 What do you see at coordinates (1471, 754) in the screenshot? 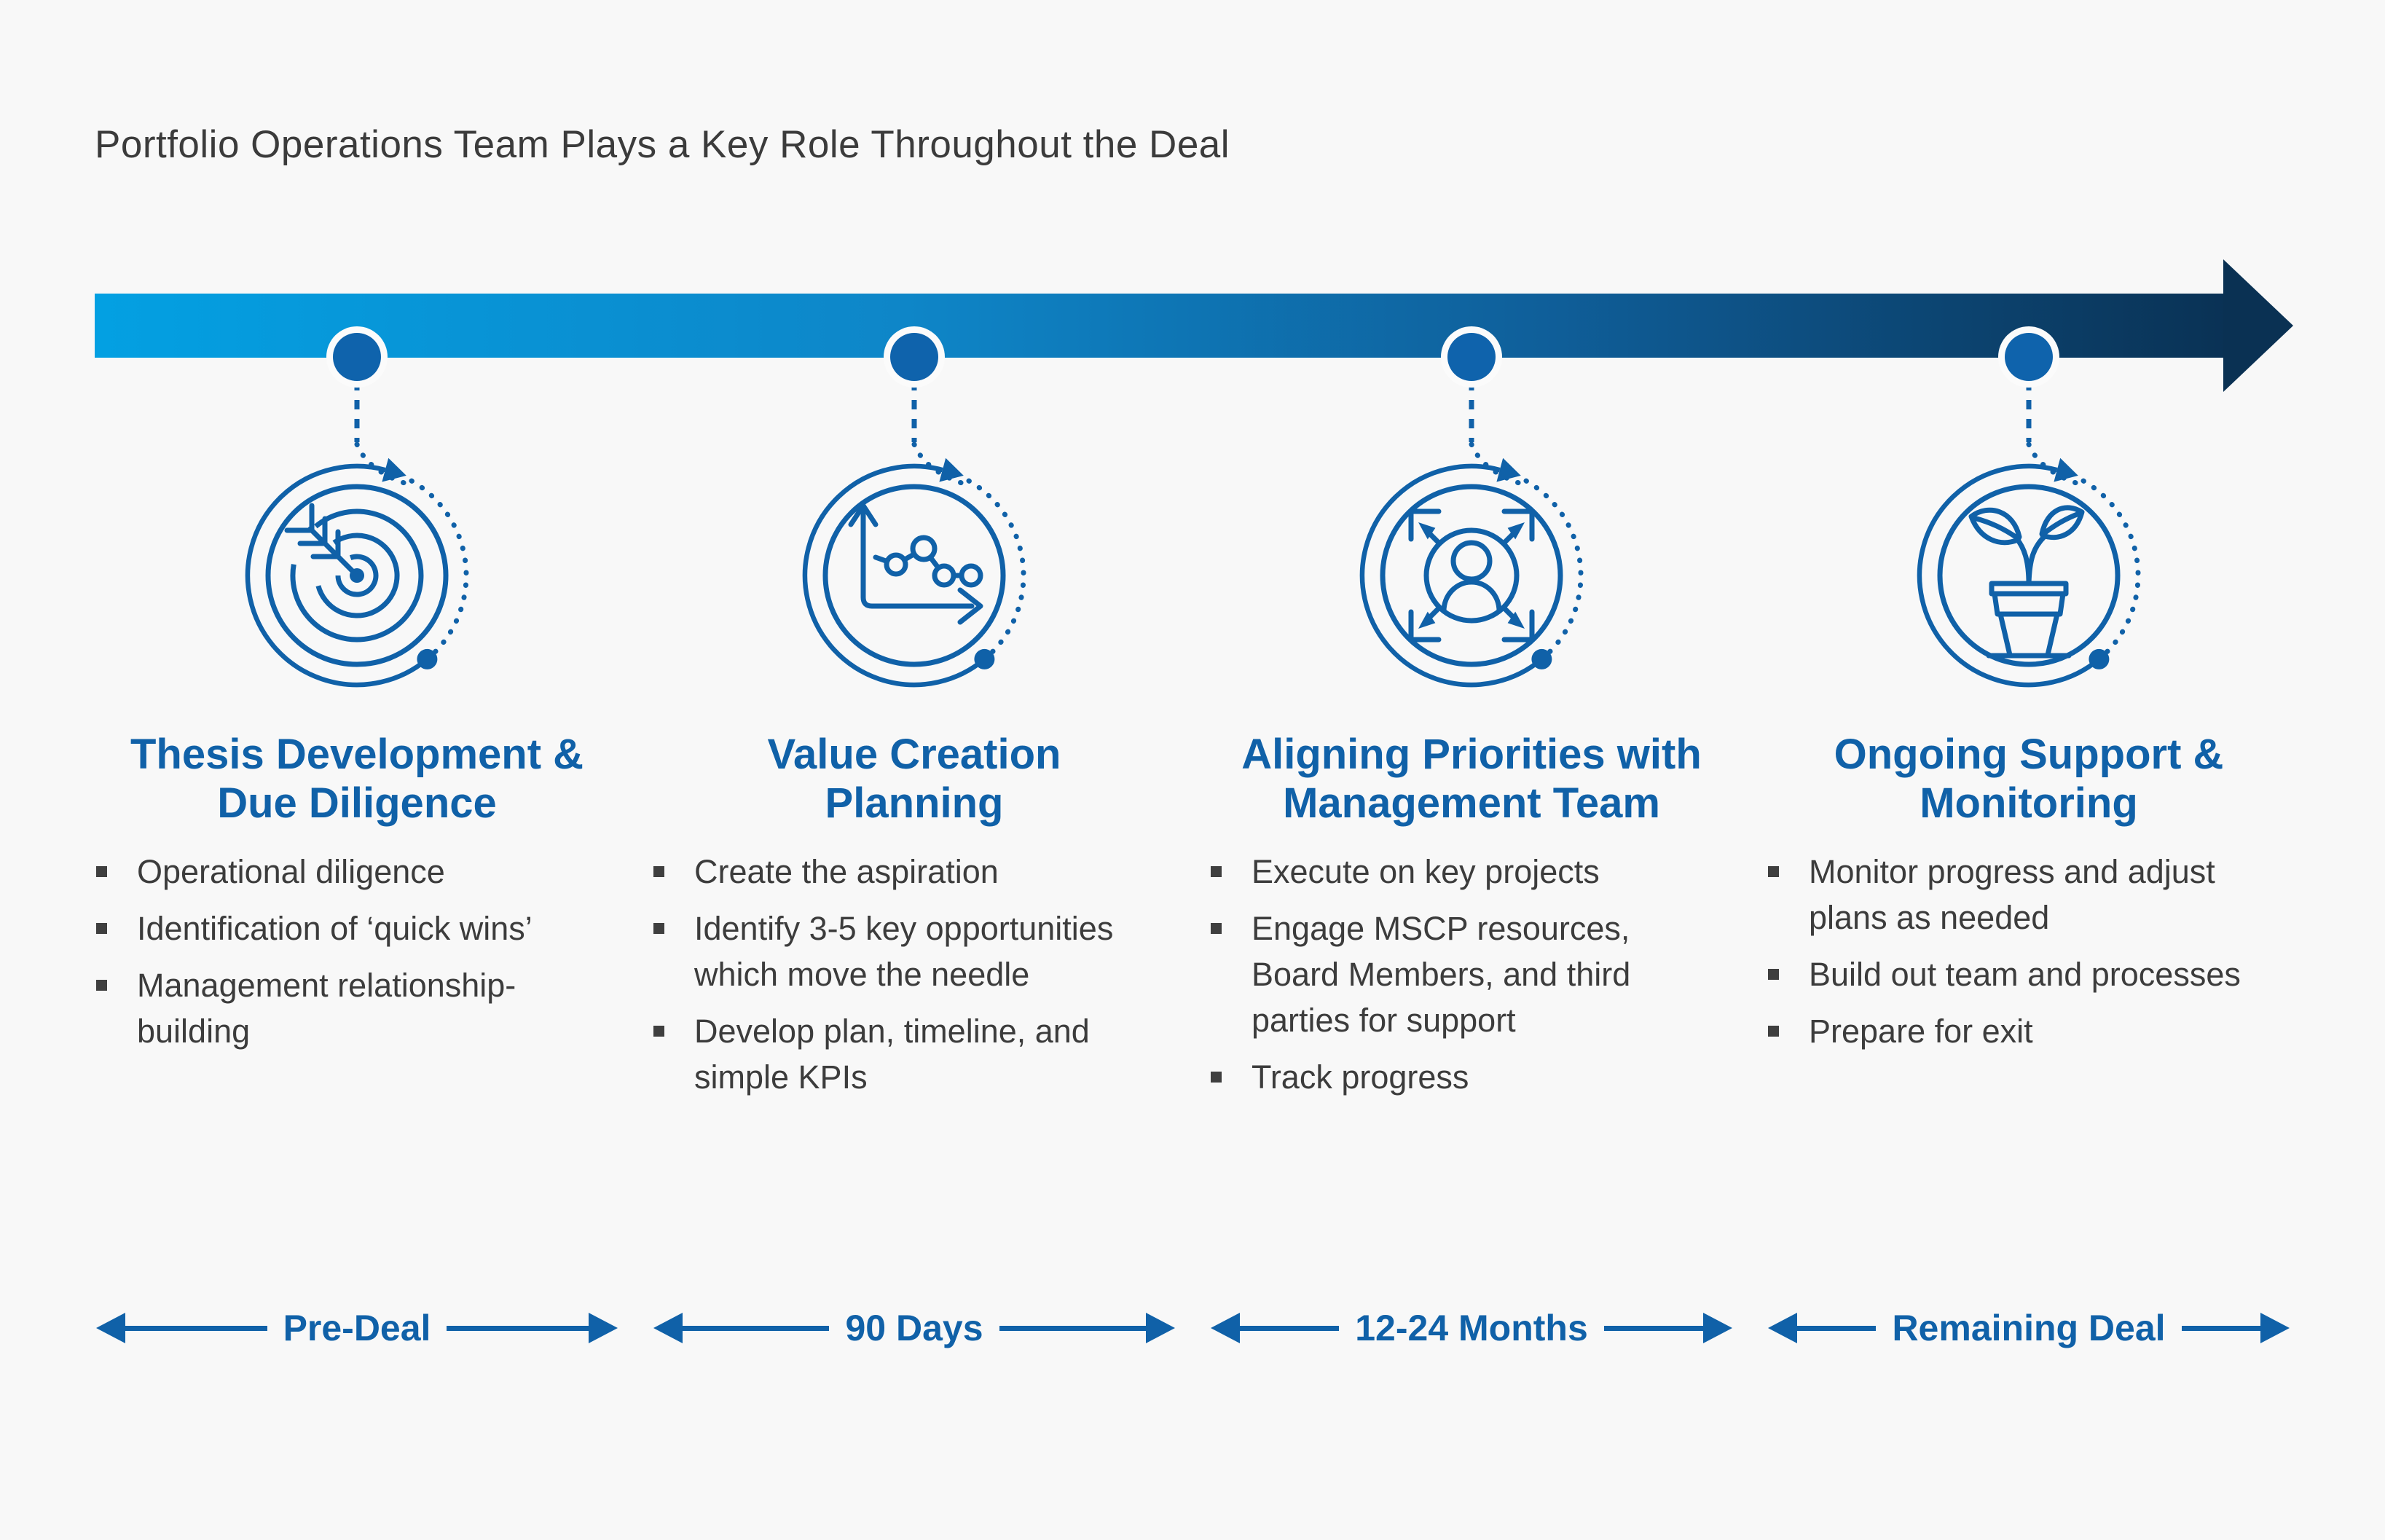
I see `phase-heading-line1: Aligning Priorities with` at bounding box center [1471, 754].